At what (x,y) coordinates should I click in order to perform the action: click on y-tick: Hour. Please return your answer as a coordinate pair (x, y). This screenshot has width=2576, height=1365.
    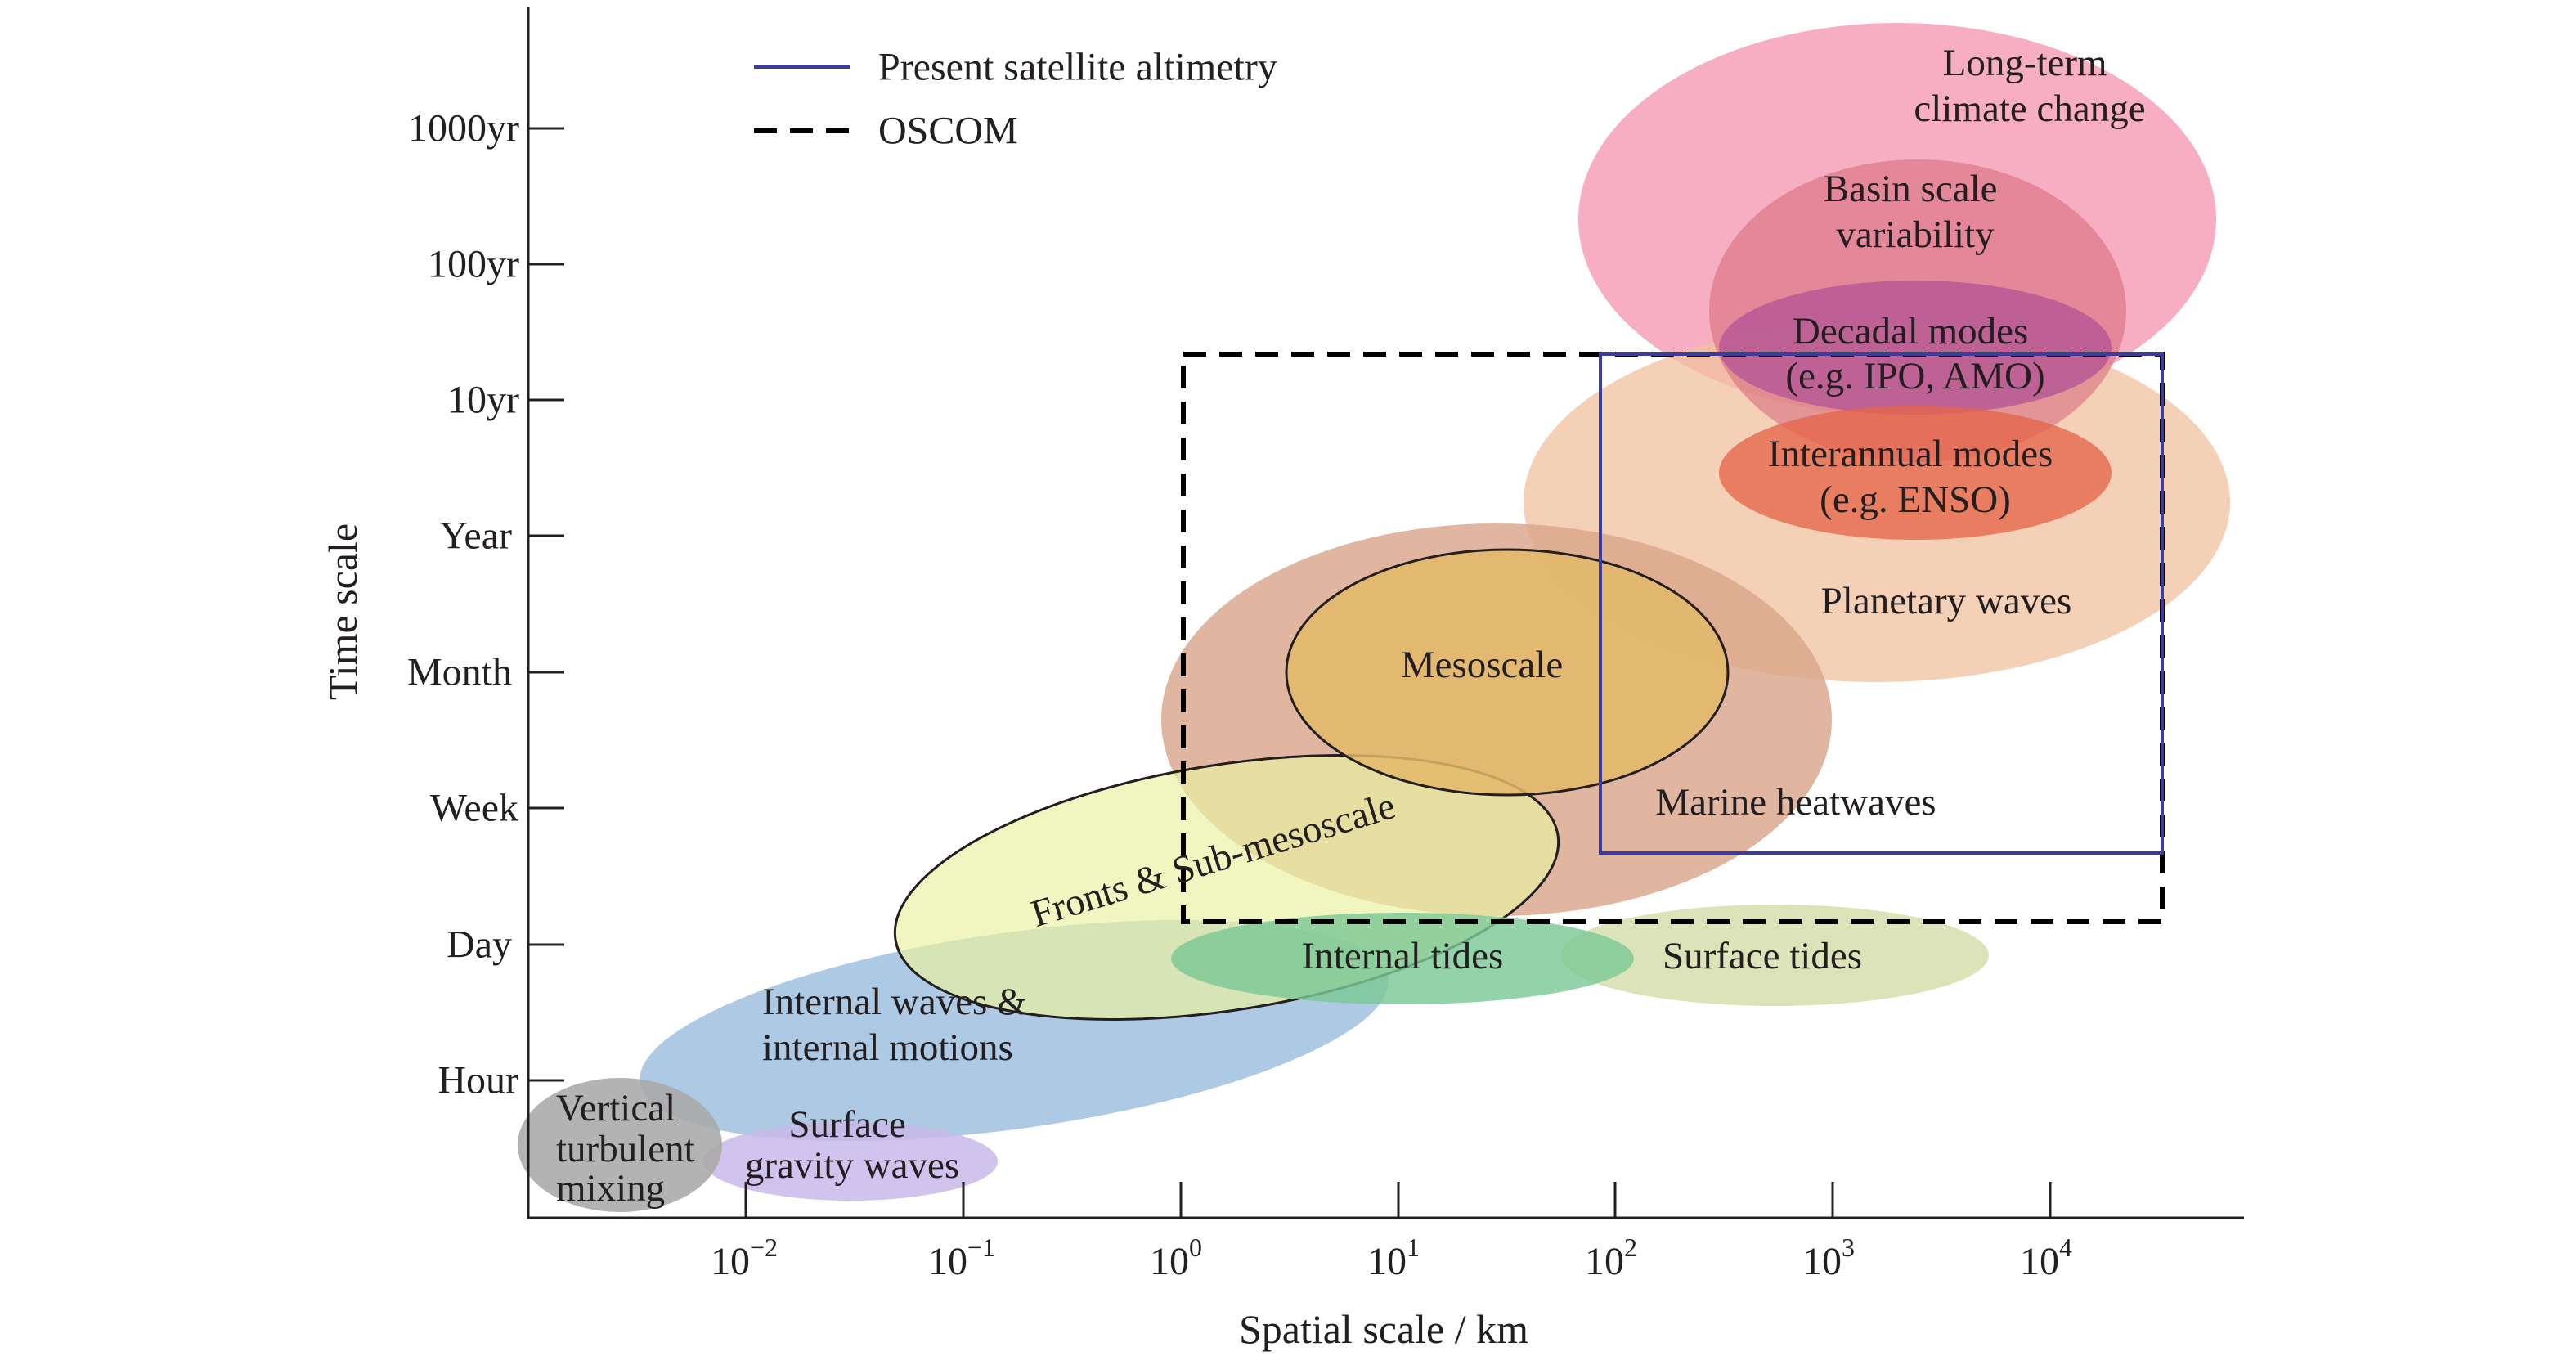
    Looking at the image, I should click on (501, 1080).